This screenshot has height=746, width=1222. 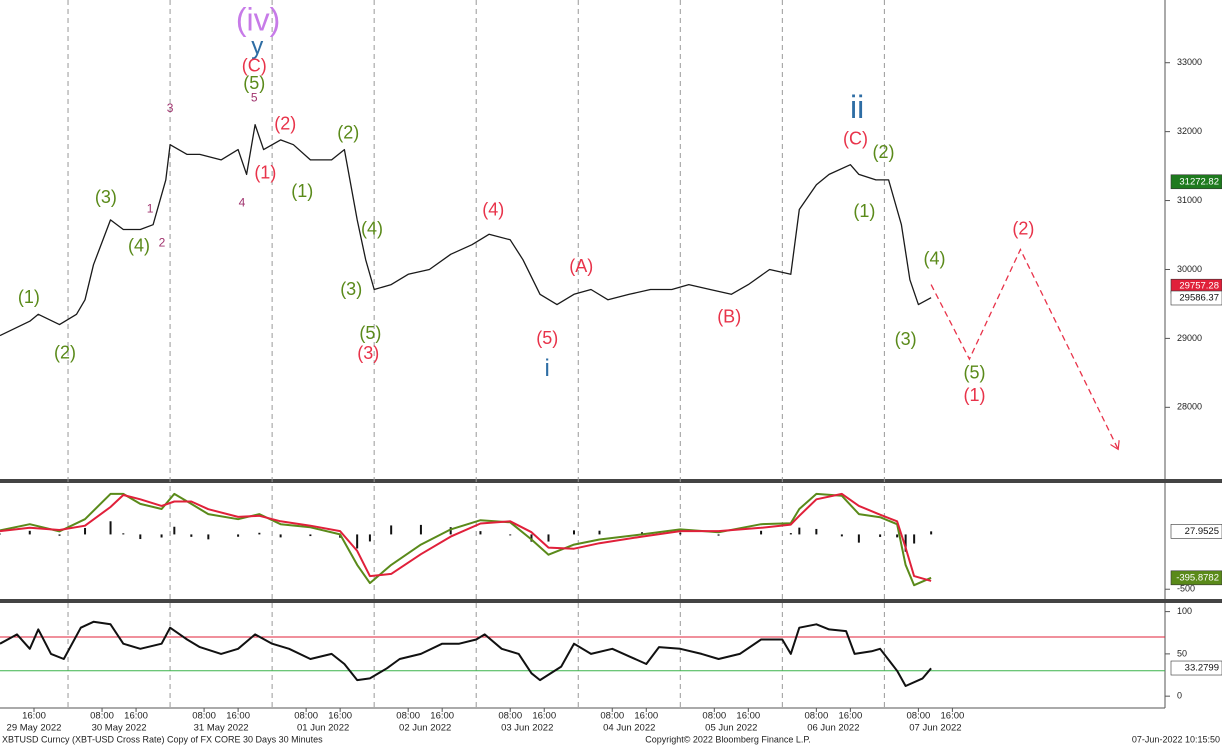 I want to click on x-date-label: 02 Jun 2022, so click(x=425, y=728).